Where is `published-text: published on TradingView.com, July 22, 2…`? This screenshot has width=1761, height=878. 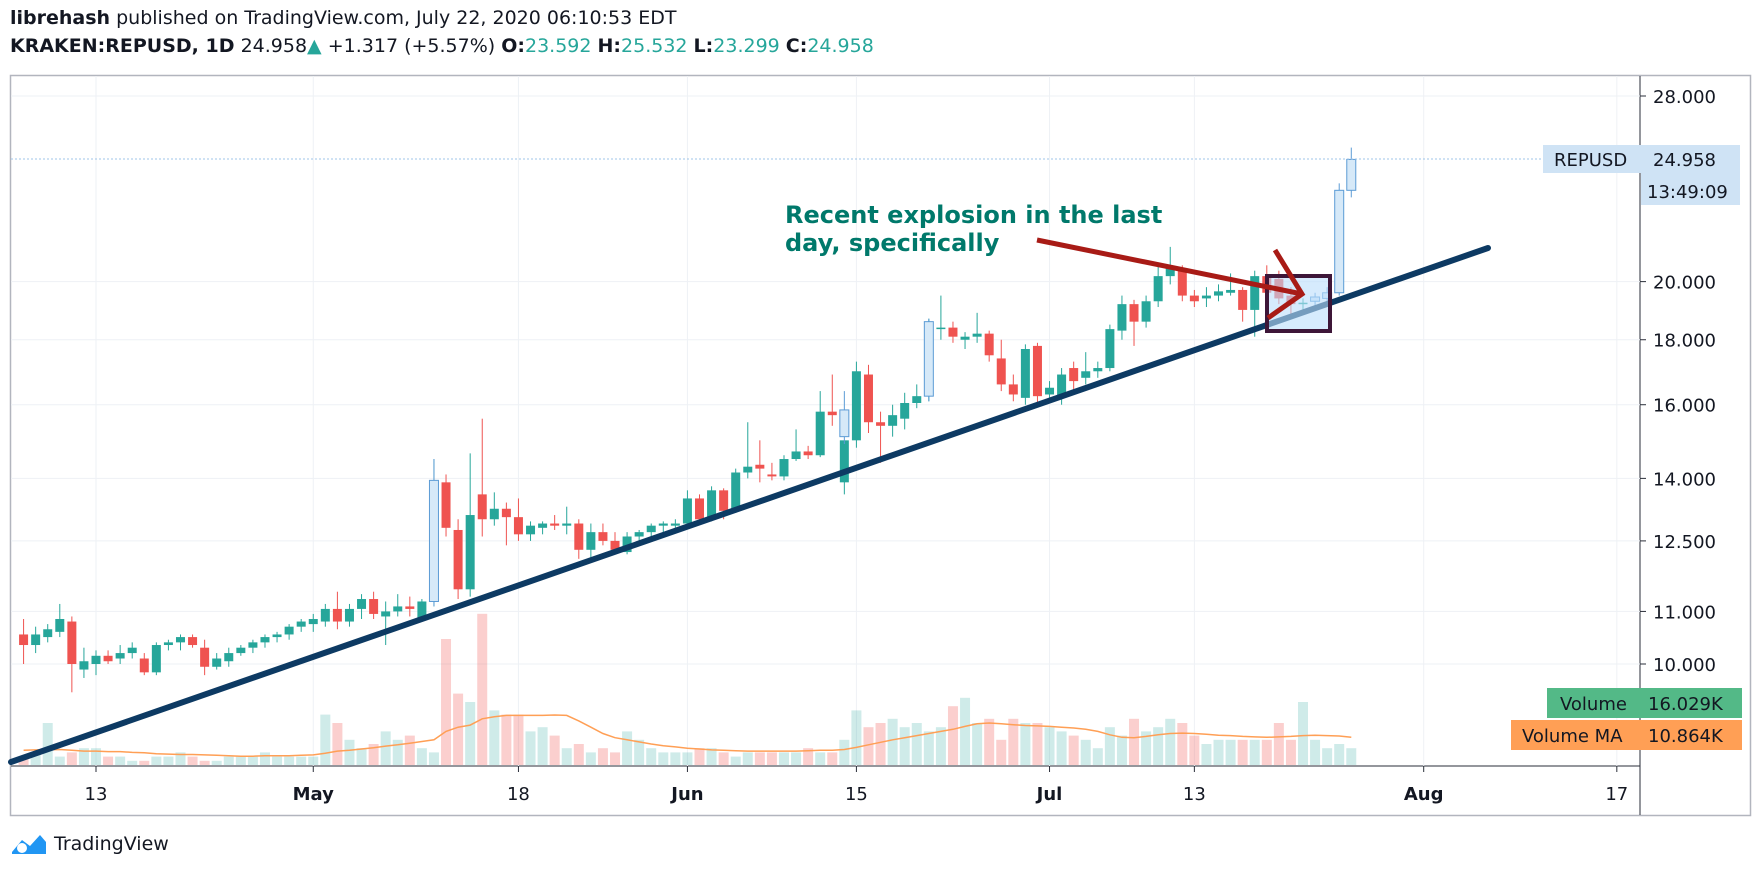 published-text: published on TradingView.com, July 22, 2… is located at coordinates (393, 18).